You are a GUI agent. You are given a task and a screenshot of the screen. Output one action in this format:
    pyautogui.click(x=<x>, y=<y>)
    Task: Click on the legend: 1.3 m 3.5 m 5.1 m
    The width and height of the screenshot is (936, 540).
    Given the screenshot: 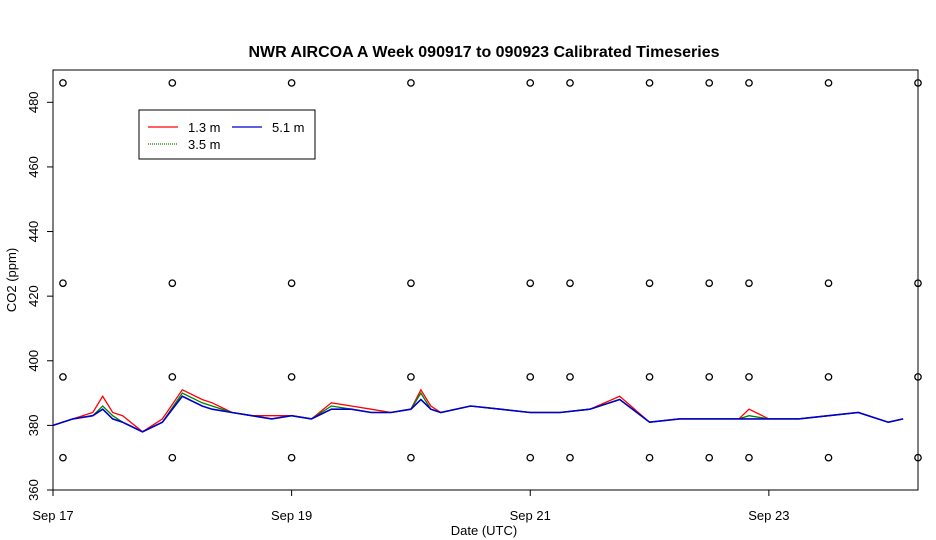 What is the action you would take?
    pyautogui.click(x=227, y=134)
    